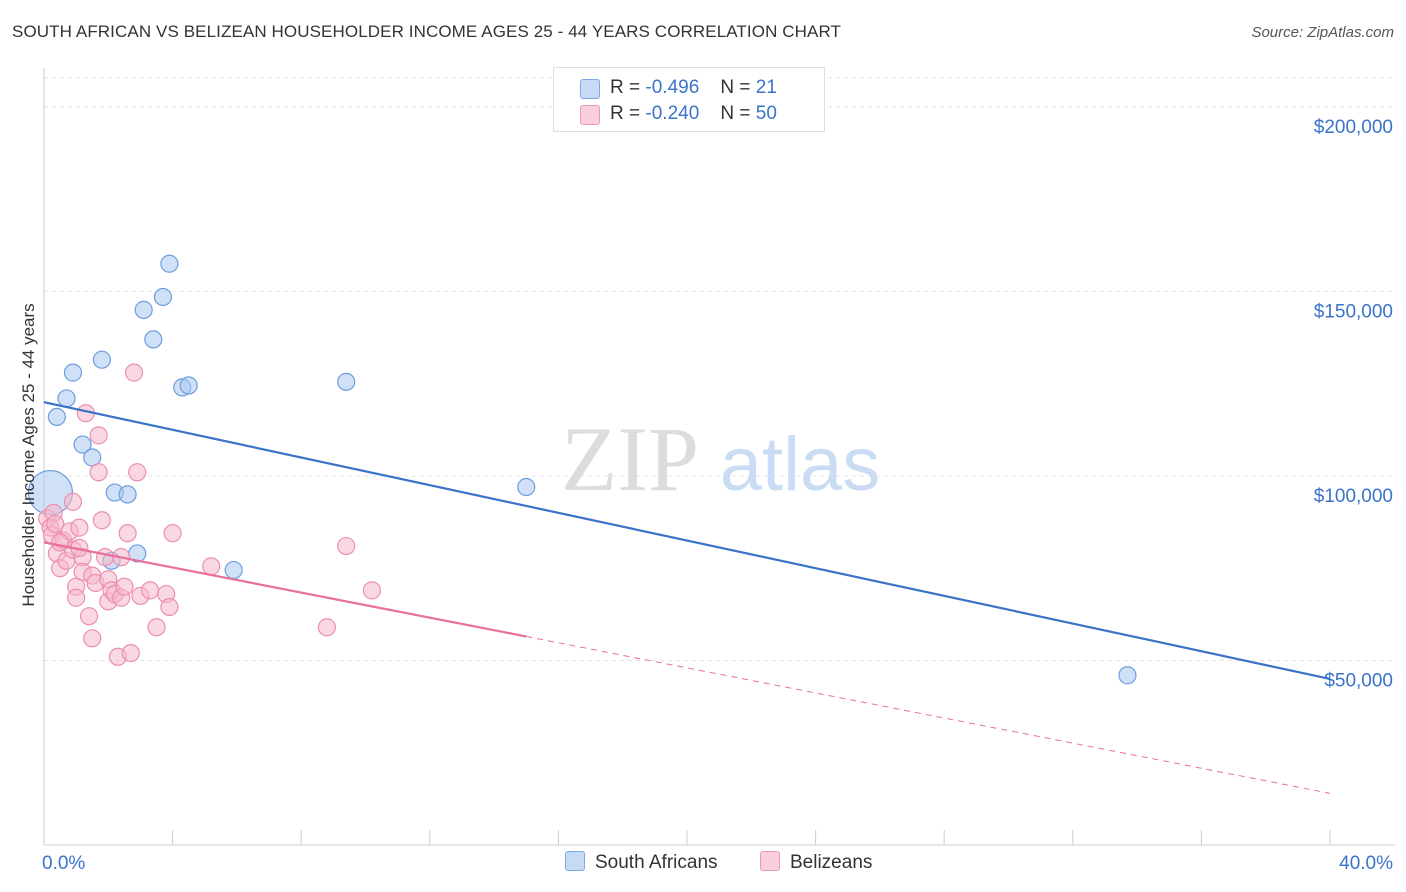 The image size is (1406, 892). What do you see at coordinates (630, 459) in the screenshot?
I see `watermark-zip: ZIP` at bounding box center [630, 459].